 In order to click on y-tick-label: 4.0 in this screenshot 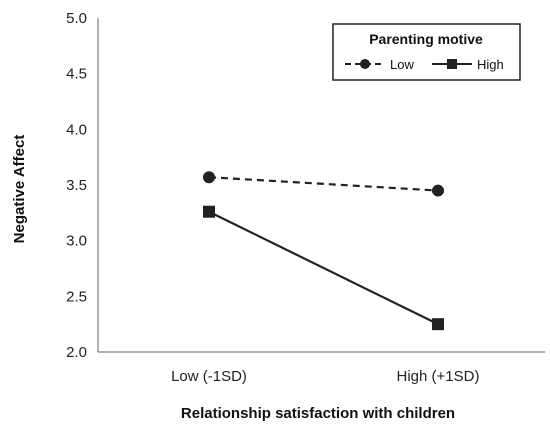, I will do `click(76, 129)`.